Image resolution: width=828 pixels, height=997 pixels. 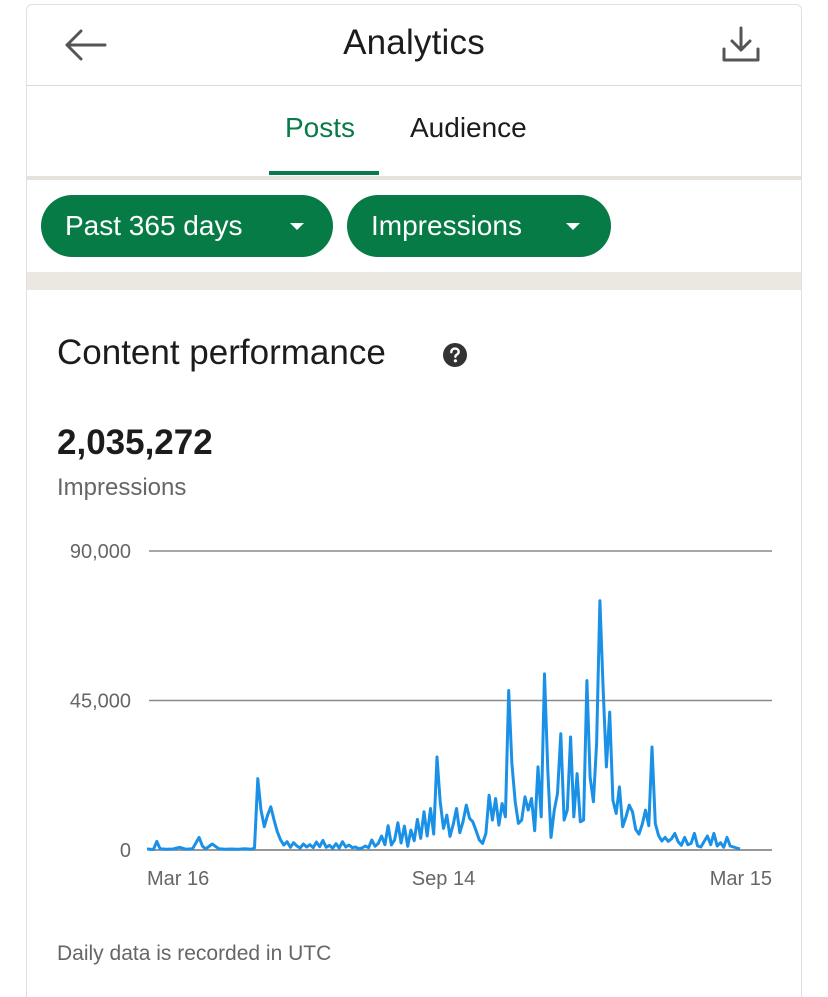 I want to click on back-button, so click(x=85, y=45).